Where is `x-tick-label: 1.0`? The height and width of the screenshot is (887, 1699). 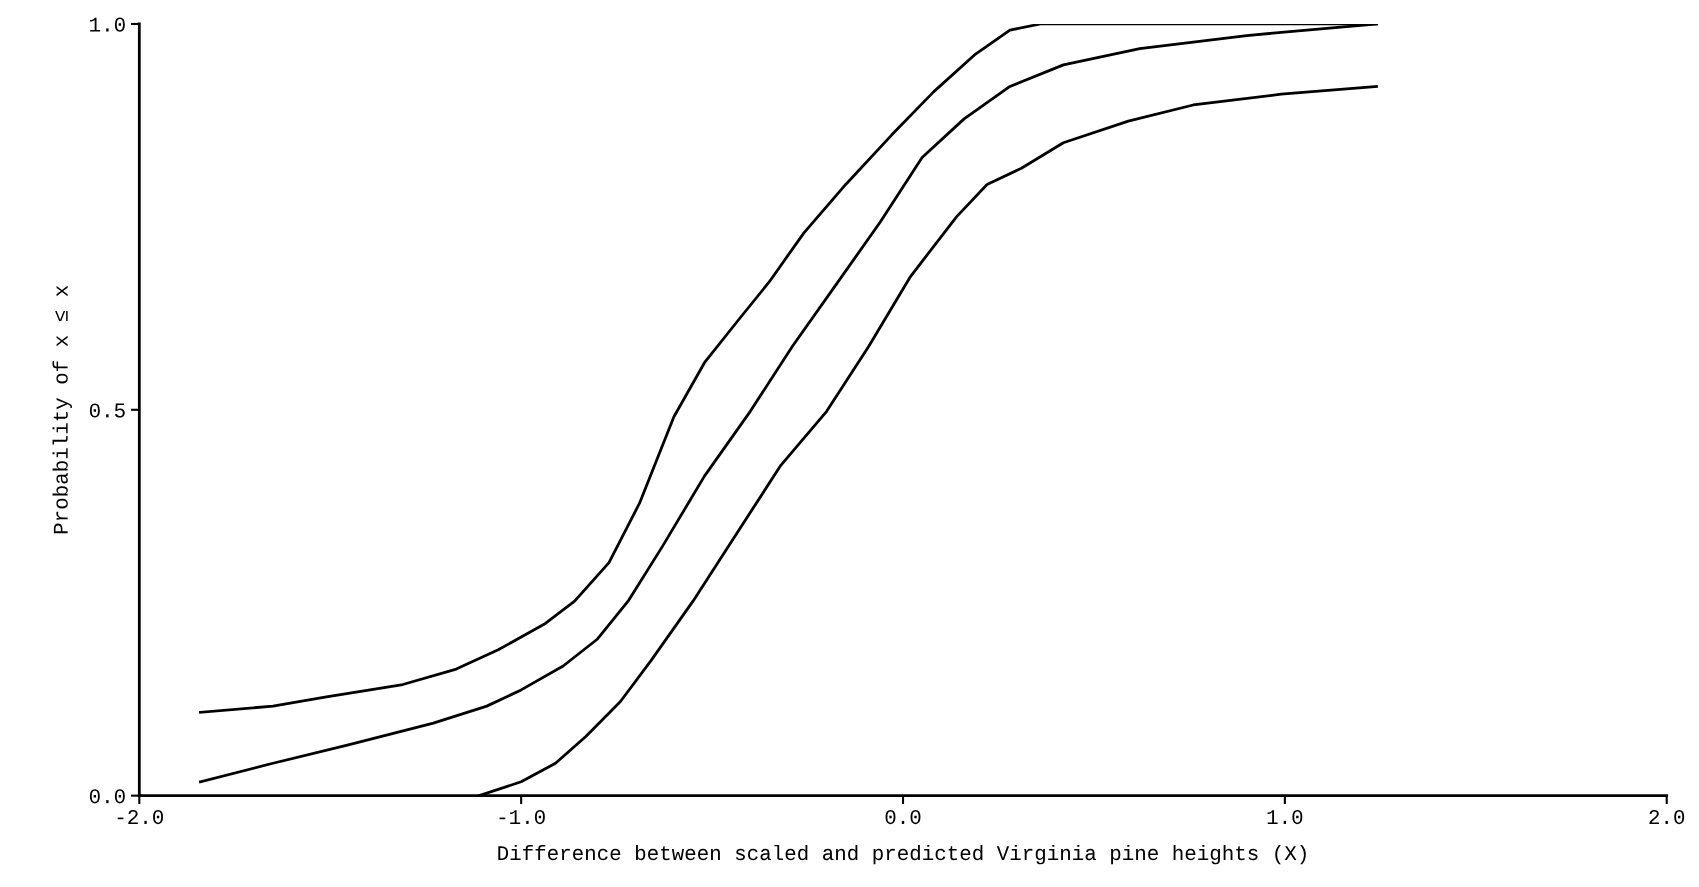
x-tick-label: 1.0 is located at coordinates (1285, 817).